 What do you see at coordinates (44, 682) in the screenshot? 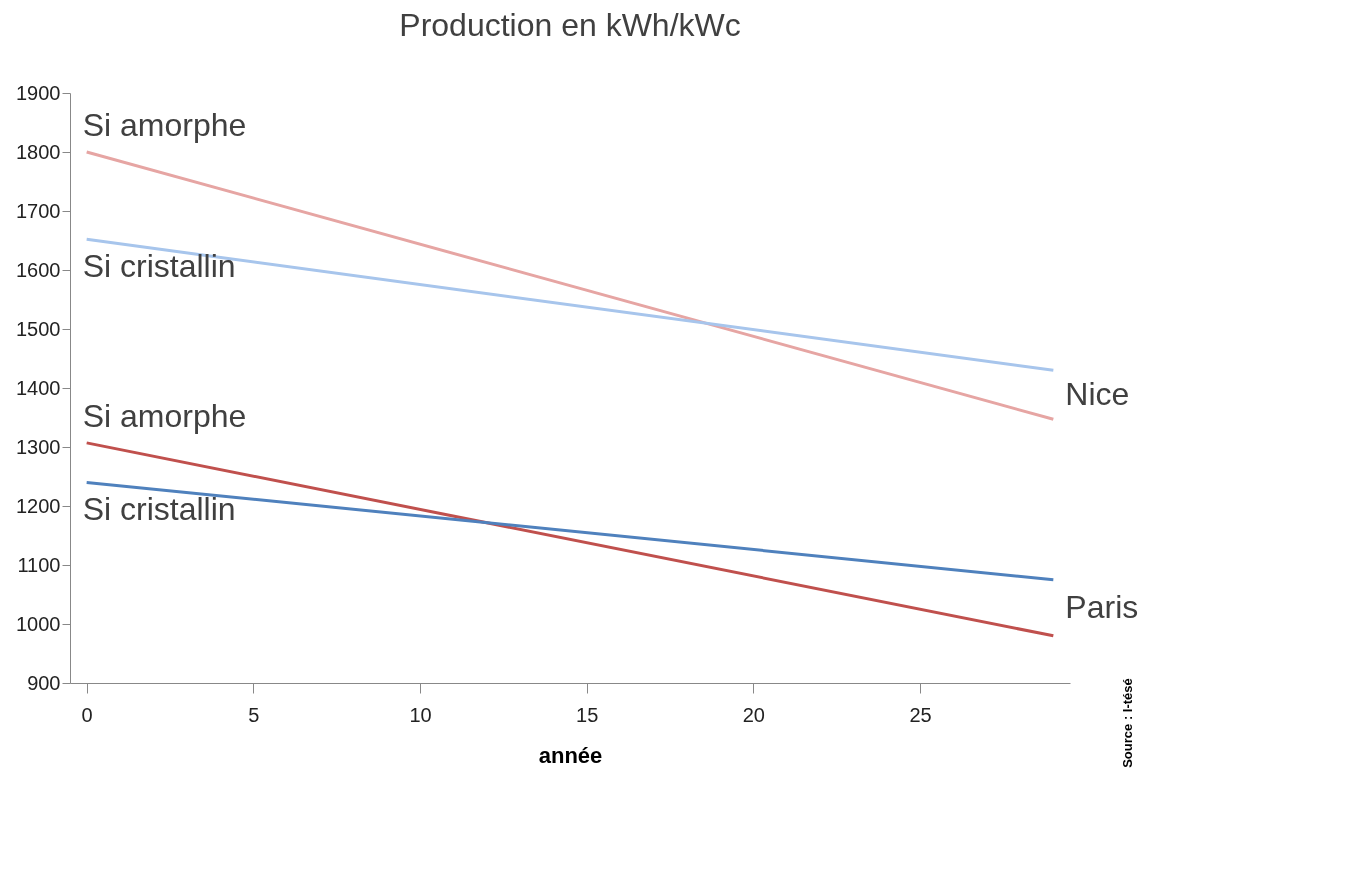
I see `y-tick-label: 900` at bounding box center [44, 682].